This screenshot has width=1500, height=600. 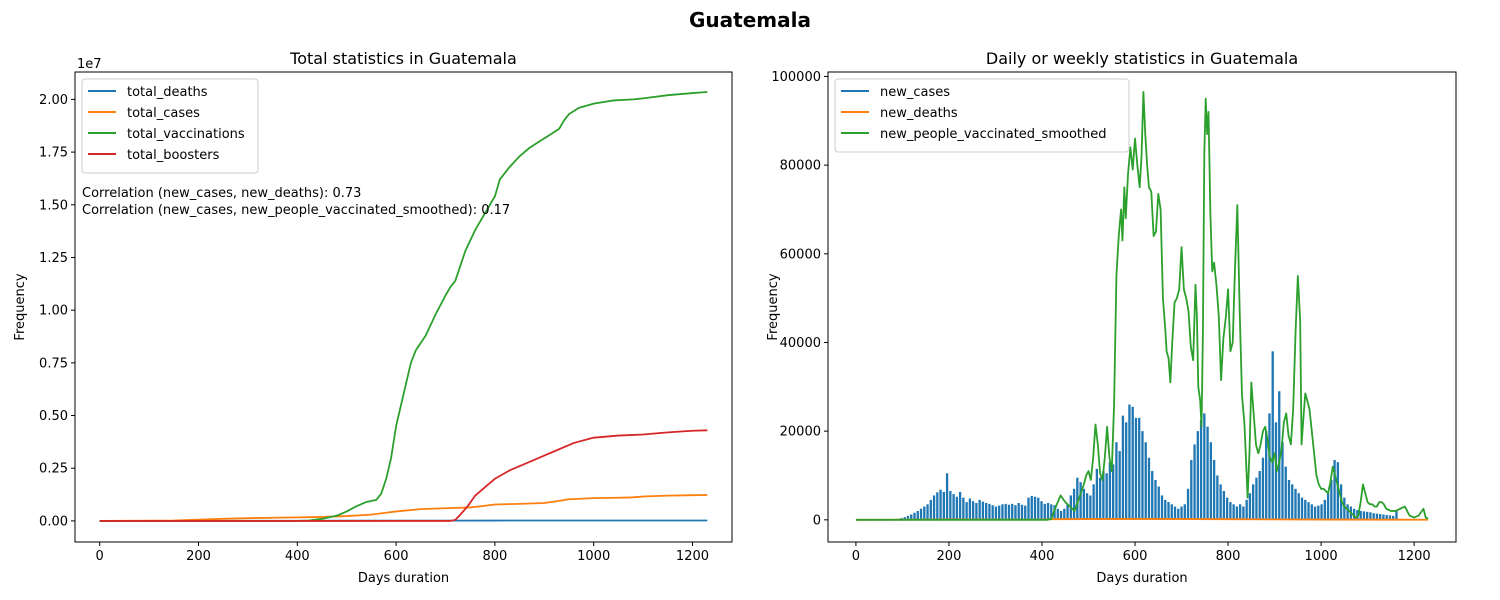 What do you see at coordinates (396, 556) in the screenshot?
I see `x-tick-label: 600` at bounding box center [396, 556].